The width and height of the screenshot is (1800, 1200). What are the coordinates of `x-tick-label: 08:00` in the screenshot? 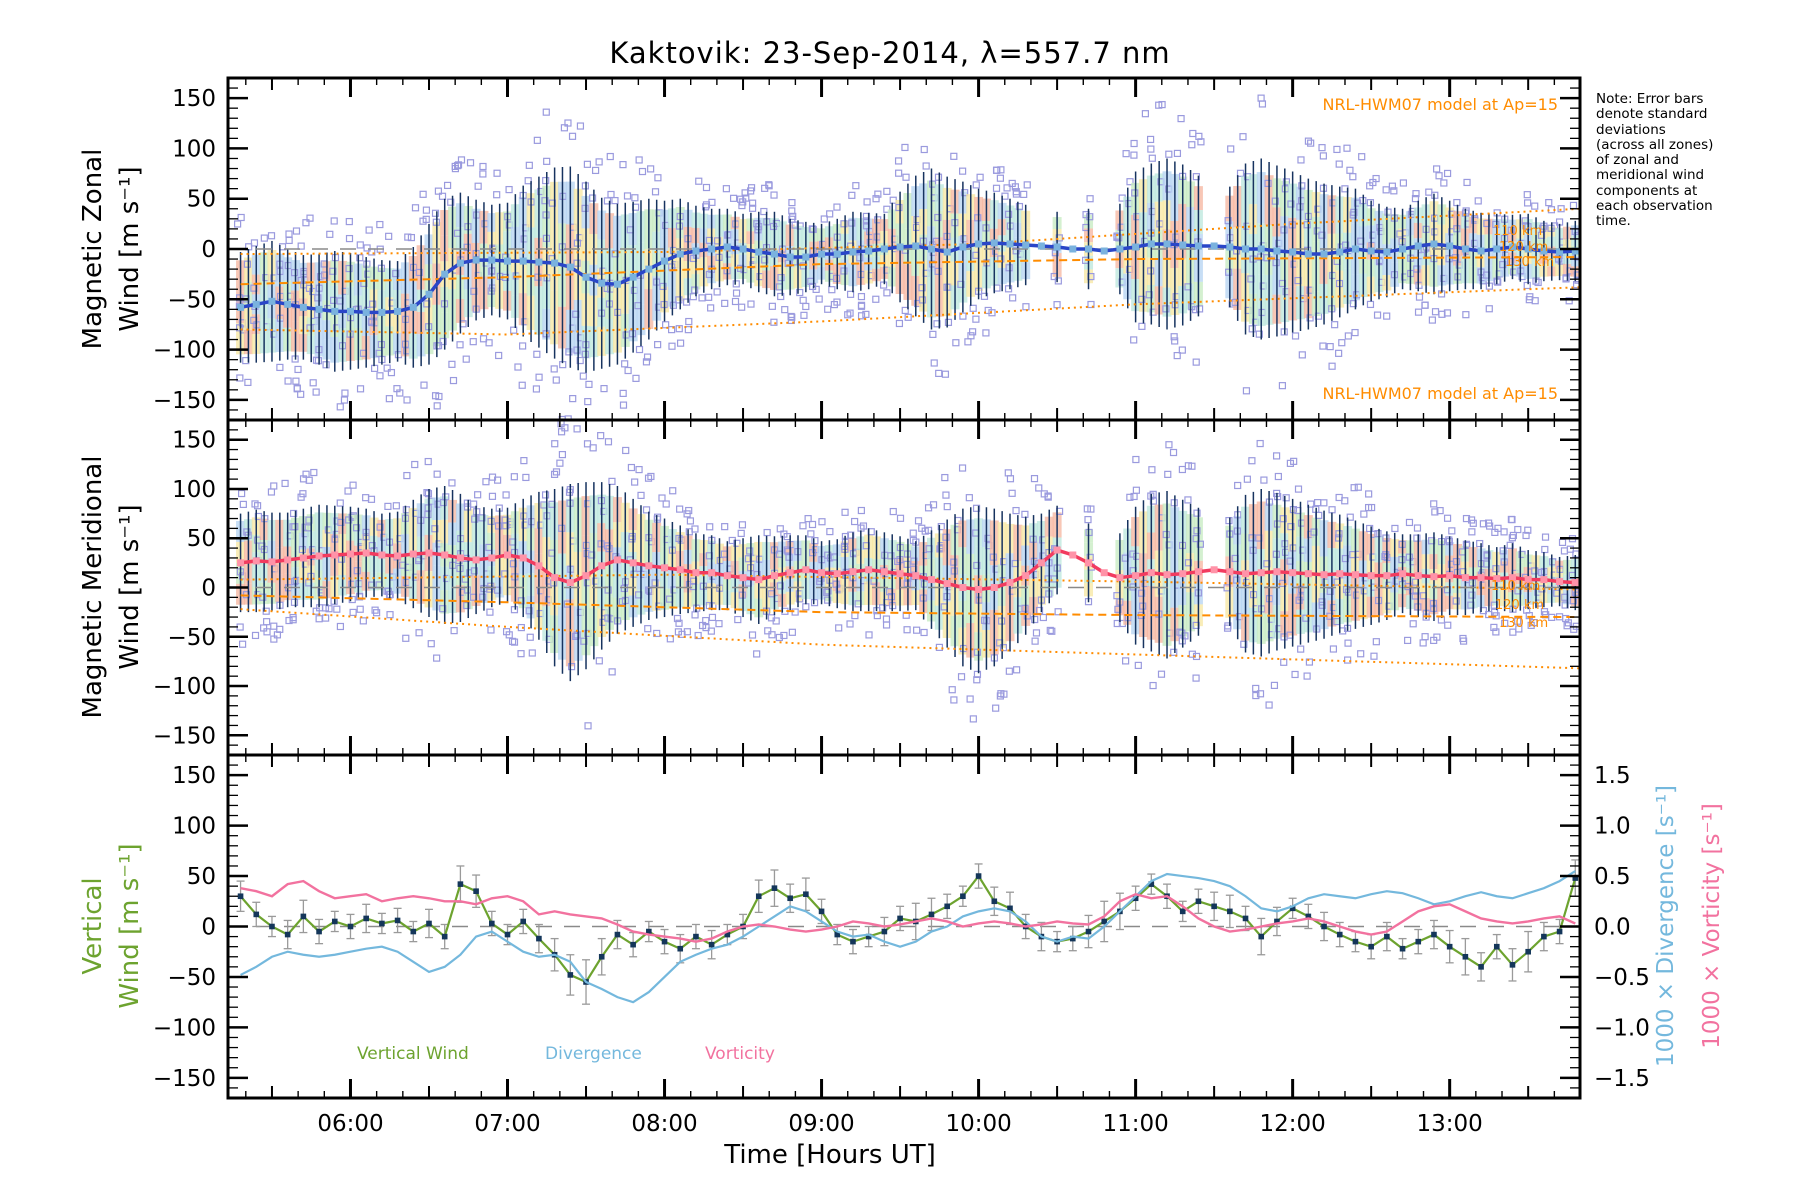 It's located at (664, 1124).